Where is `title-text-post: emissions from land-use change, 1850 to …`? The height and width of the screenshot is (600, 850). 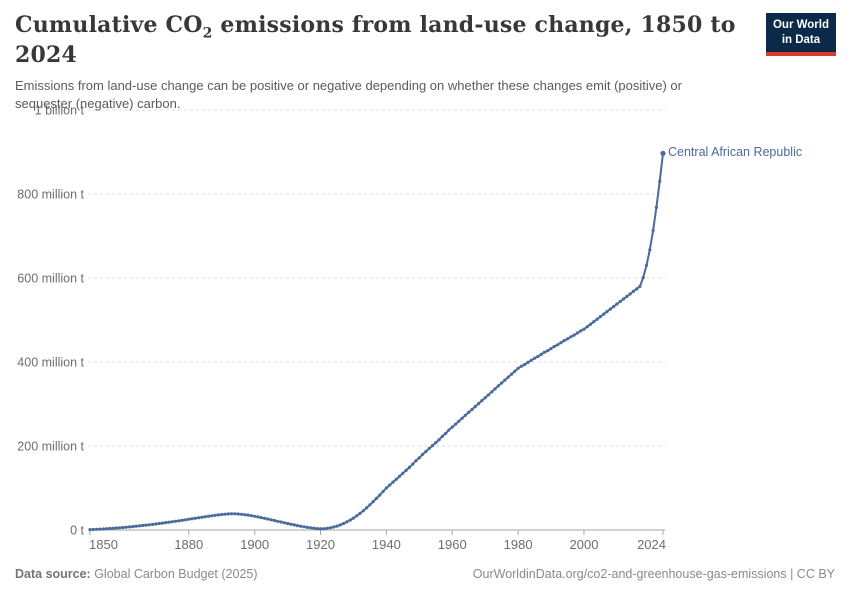
title-text-post: emissions from land-use change, 1850 to … is located at coordinates (375, 40).